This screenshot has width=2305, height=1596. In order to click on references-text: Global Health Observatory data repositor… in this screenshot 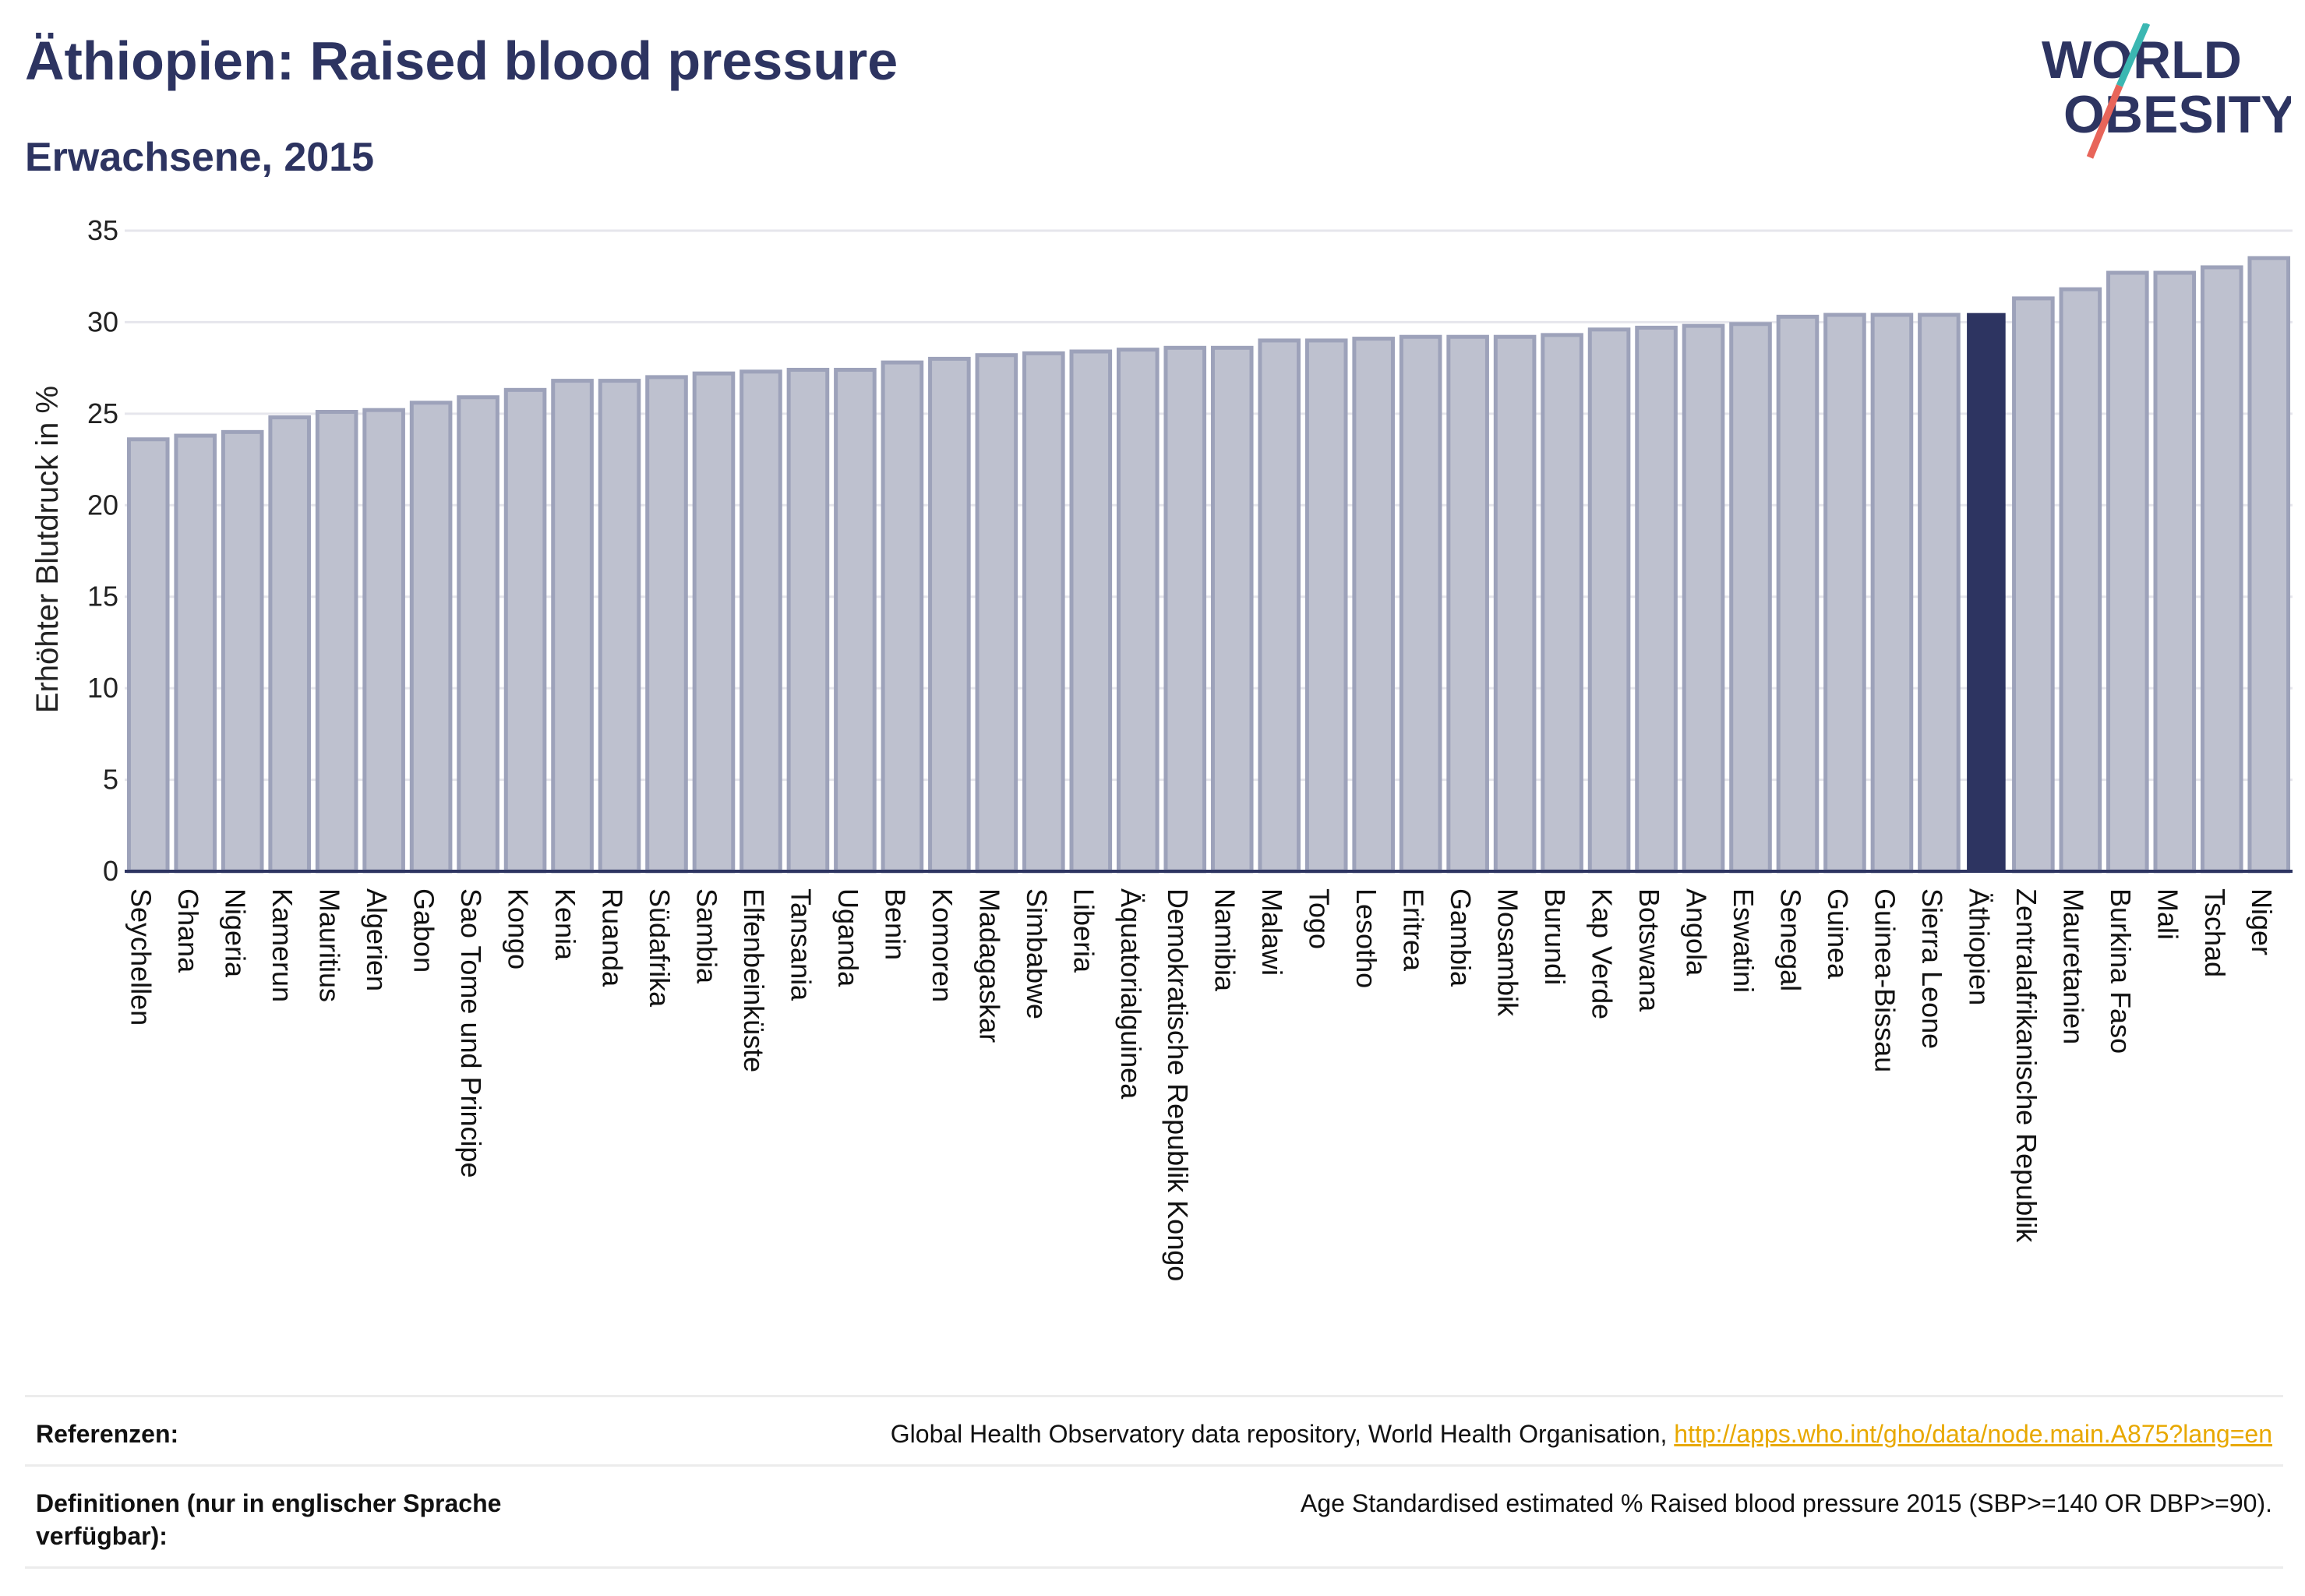, I will do `click(1282, 1434)`.